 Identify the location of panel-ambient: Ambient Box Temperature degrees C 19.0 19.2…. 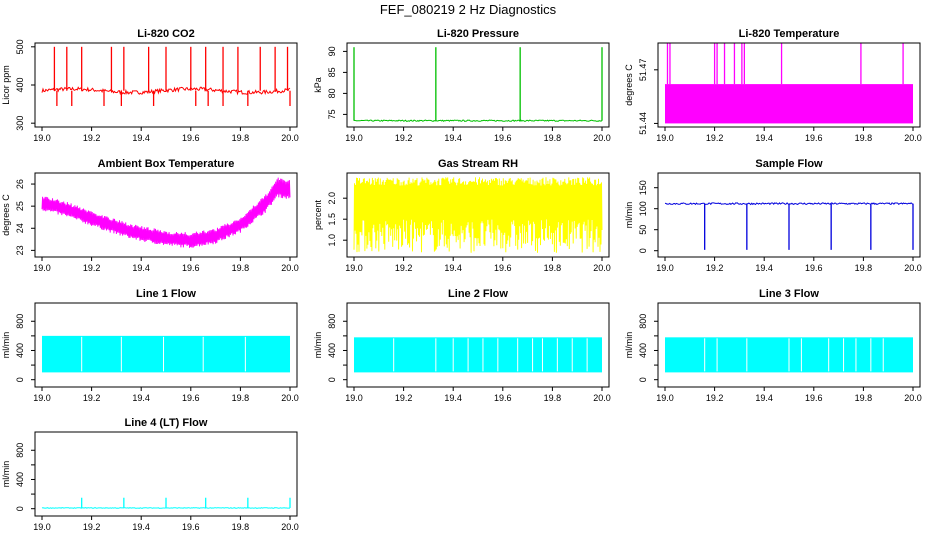
(150, 215).